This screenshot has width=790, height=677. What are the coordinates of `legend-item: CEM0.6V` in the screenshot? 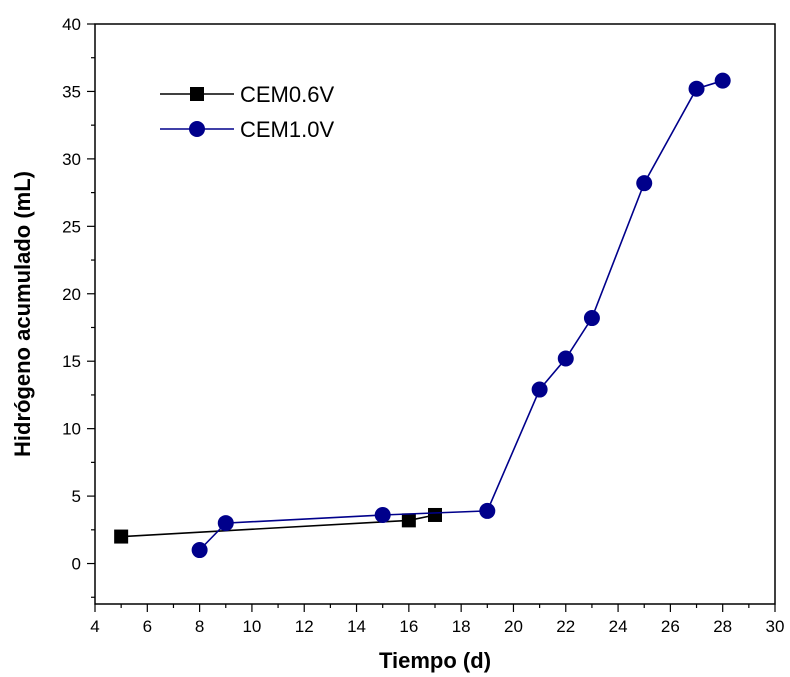 It's located at (247, 94).